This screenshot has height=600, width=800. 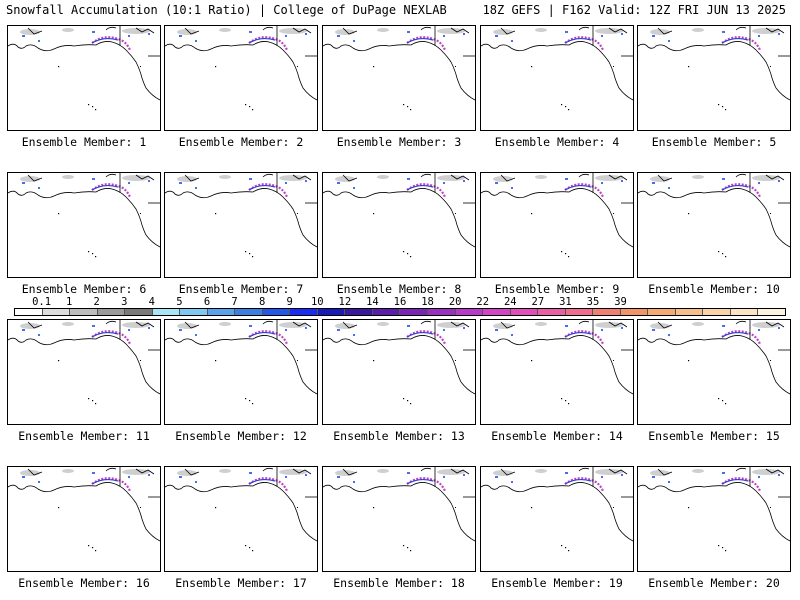 I want to click on ensemble-panel: Ensemble Member: 3, so click(x=399, y=91).